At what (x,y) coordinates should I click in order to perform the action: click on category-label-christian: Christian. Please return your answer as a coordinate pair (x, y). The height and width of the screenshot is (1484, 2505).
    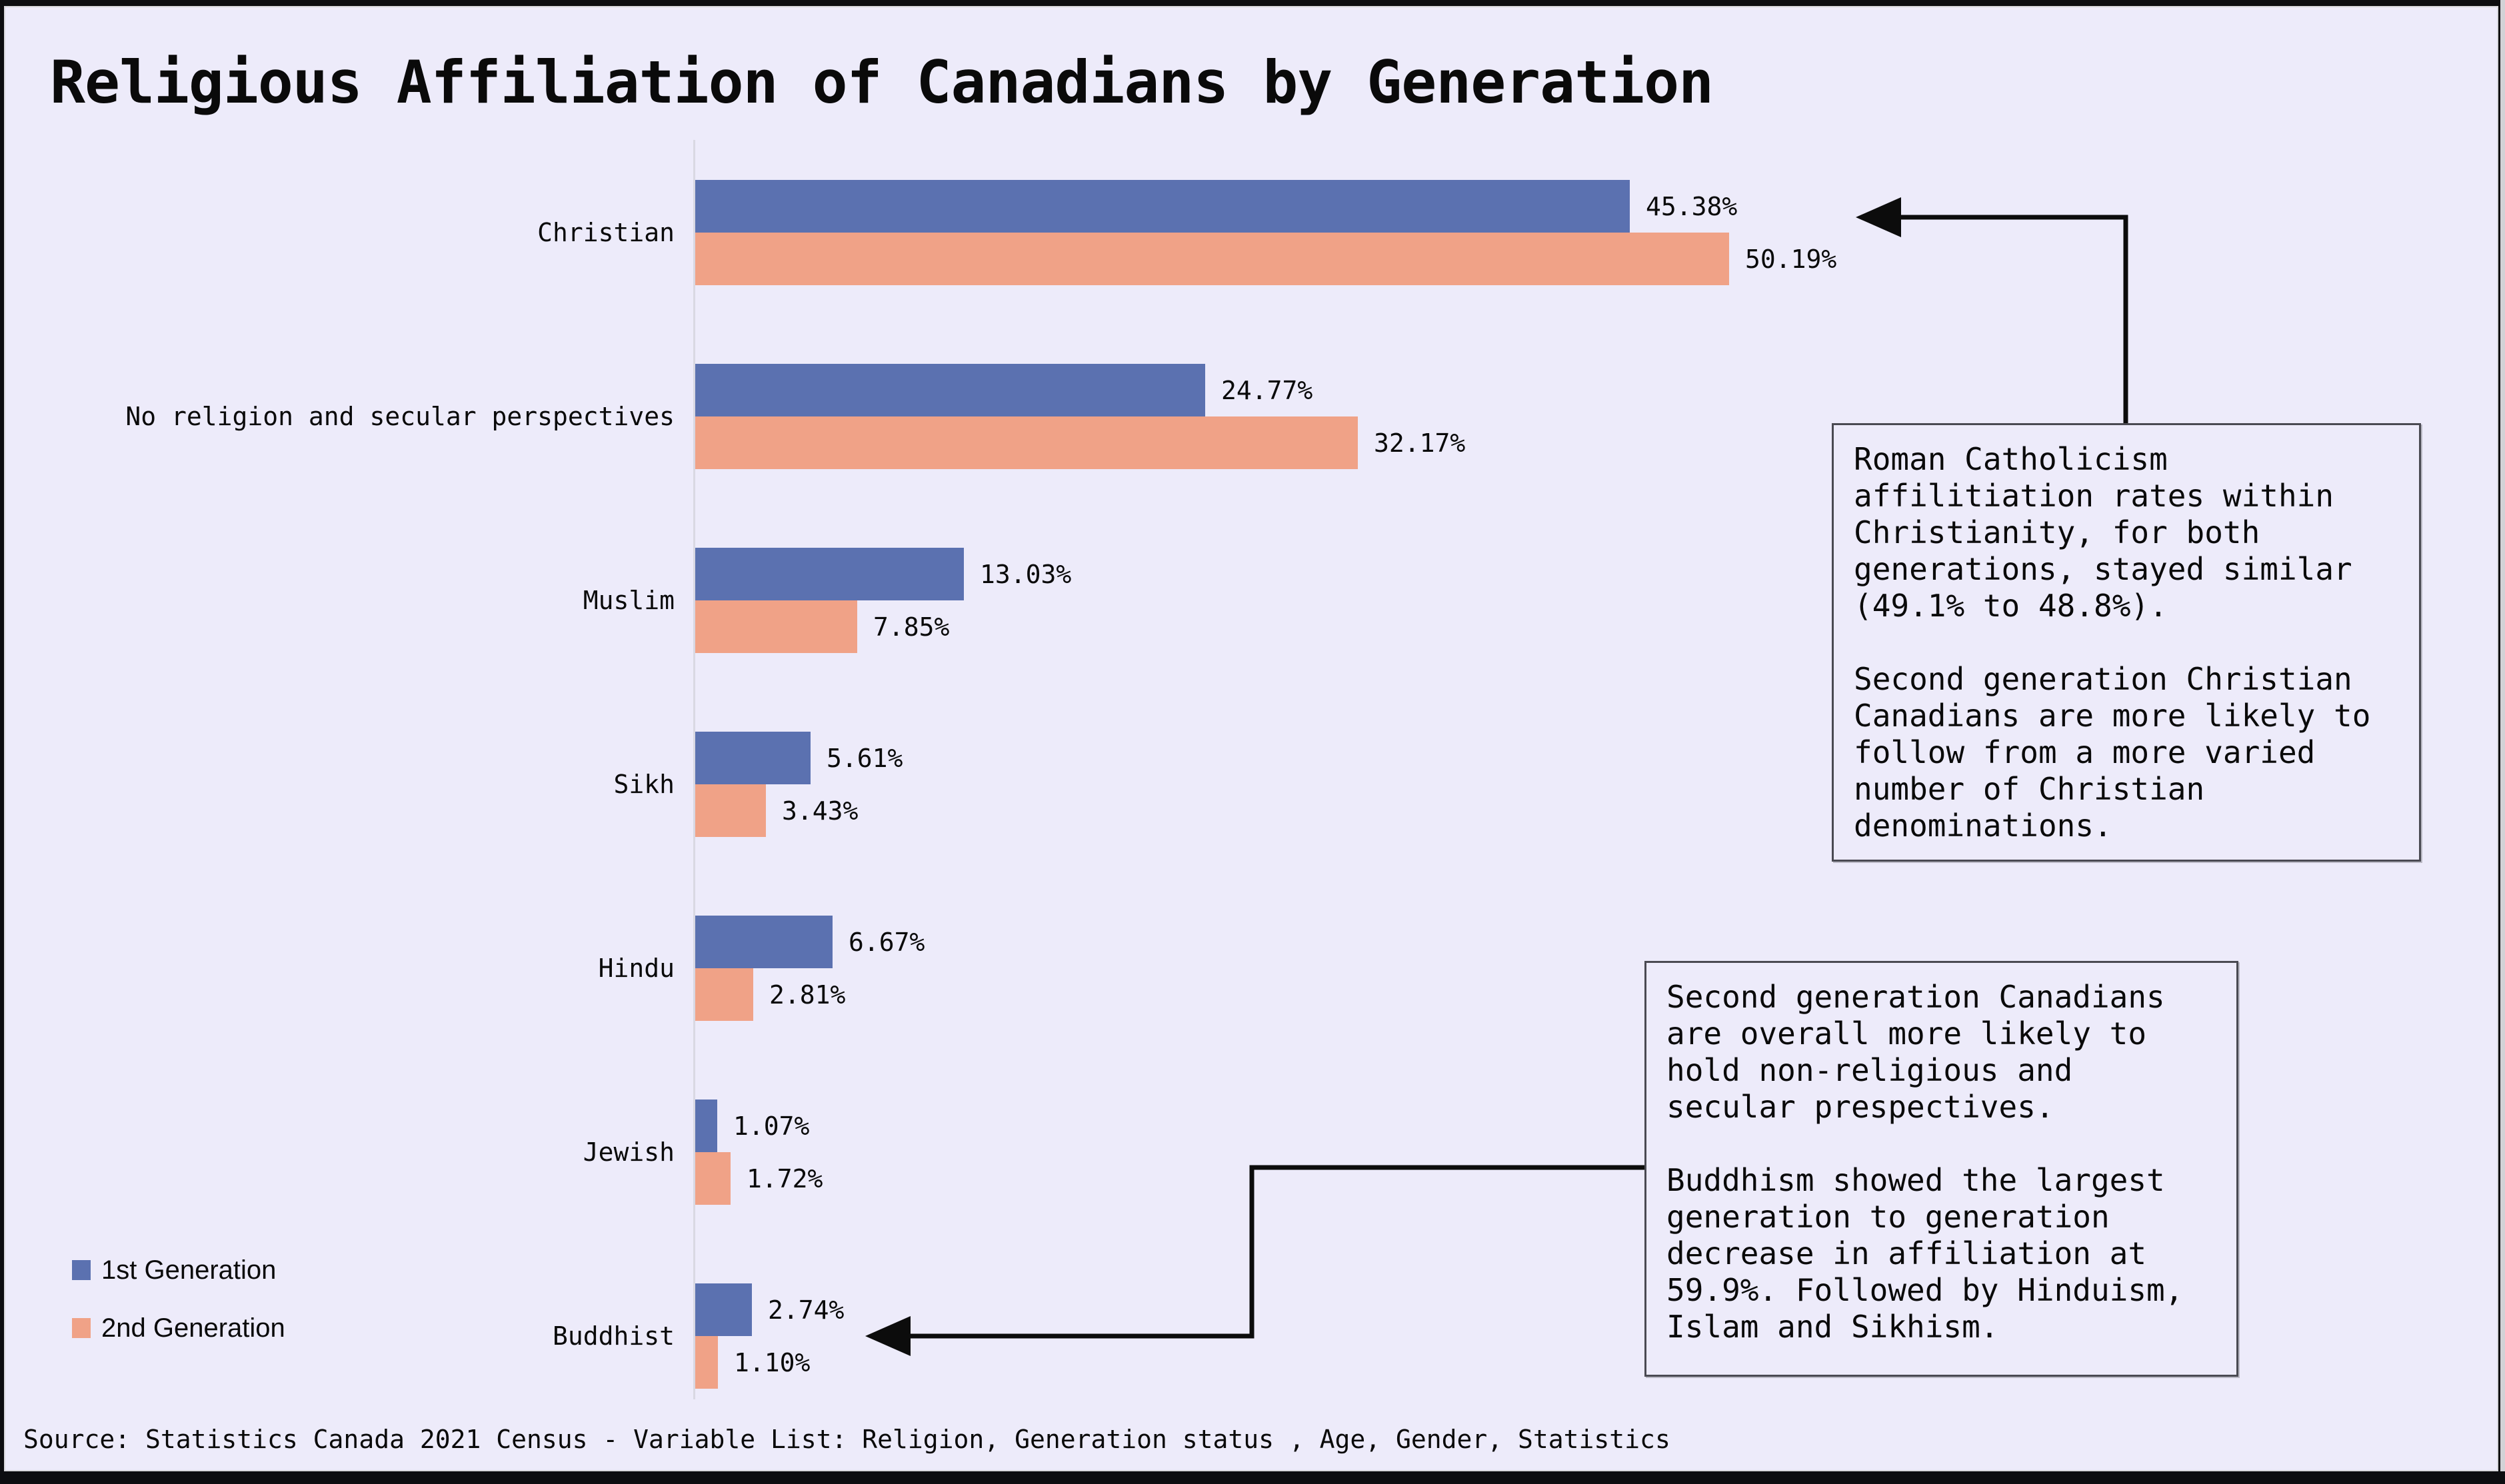
    Looking at the image, I should click on (606, 232).